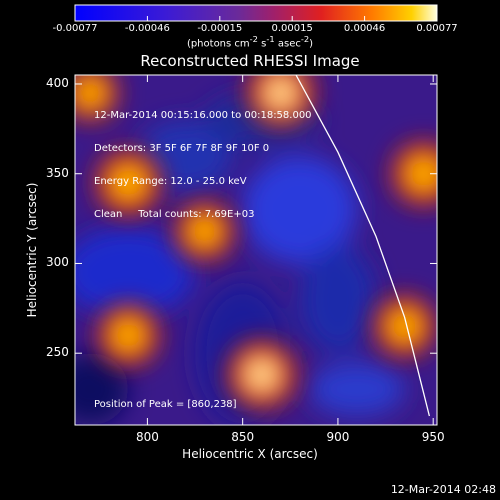  What do you see at coordinates (147, 437) in the screenshot?
I see `x-tick-label: 800` at bounding box center [147, 437].